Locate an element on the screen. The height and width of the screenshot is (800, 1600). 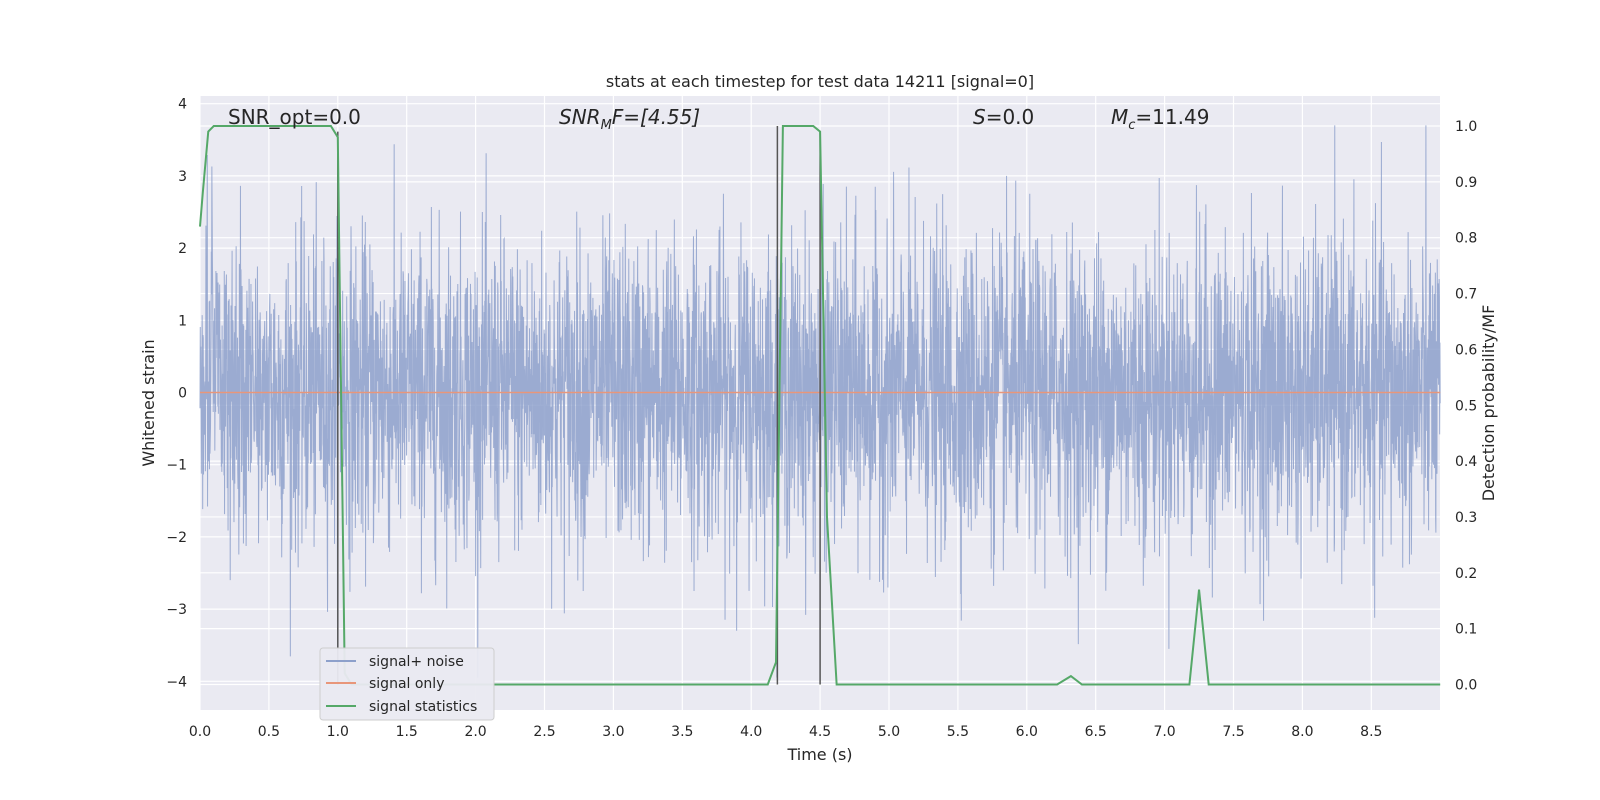
y-right-axis-label: Detection probability/MF is located at coordinates (1488, 403).